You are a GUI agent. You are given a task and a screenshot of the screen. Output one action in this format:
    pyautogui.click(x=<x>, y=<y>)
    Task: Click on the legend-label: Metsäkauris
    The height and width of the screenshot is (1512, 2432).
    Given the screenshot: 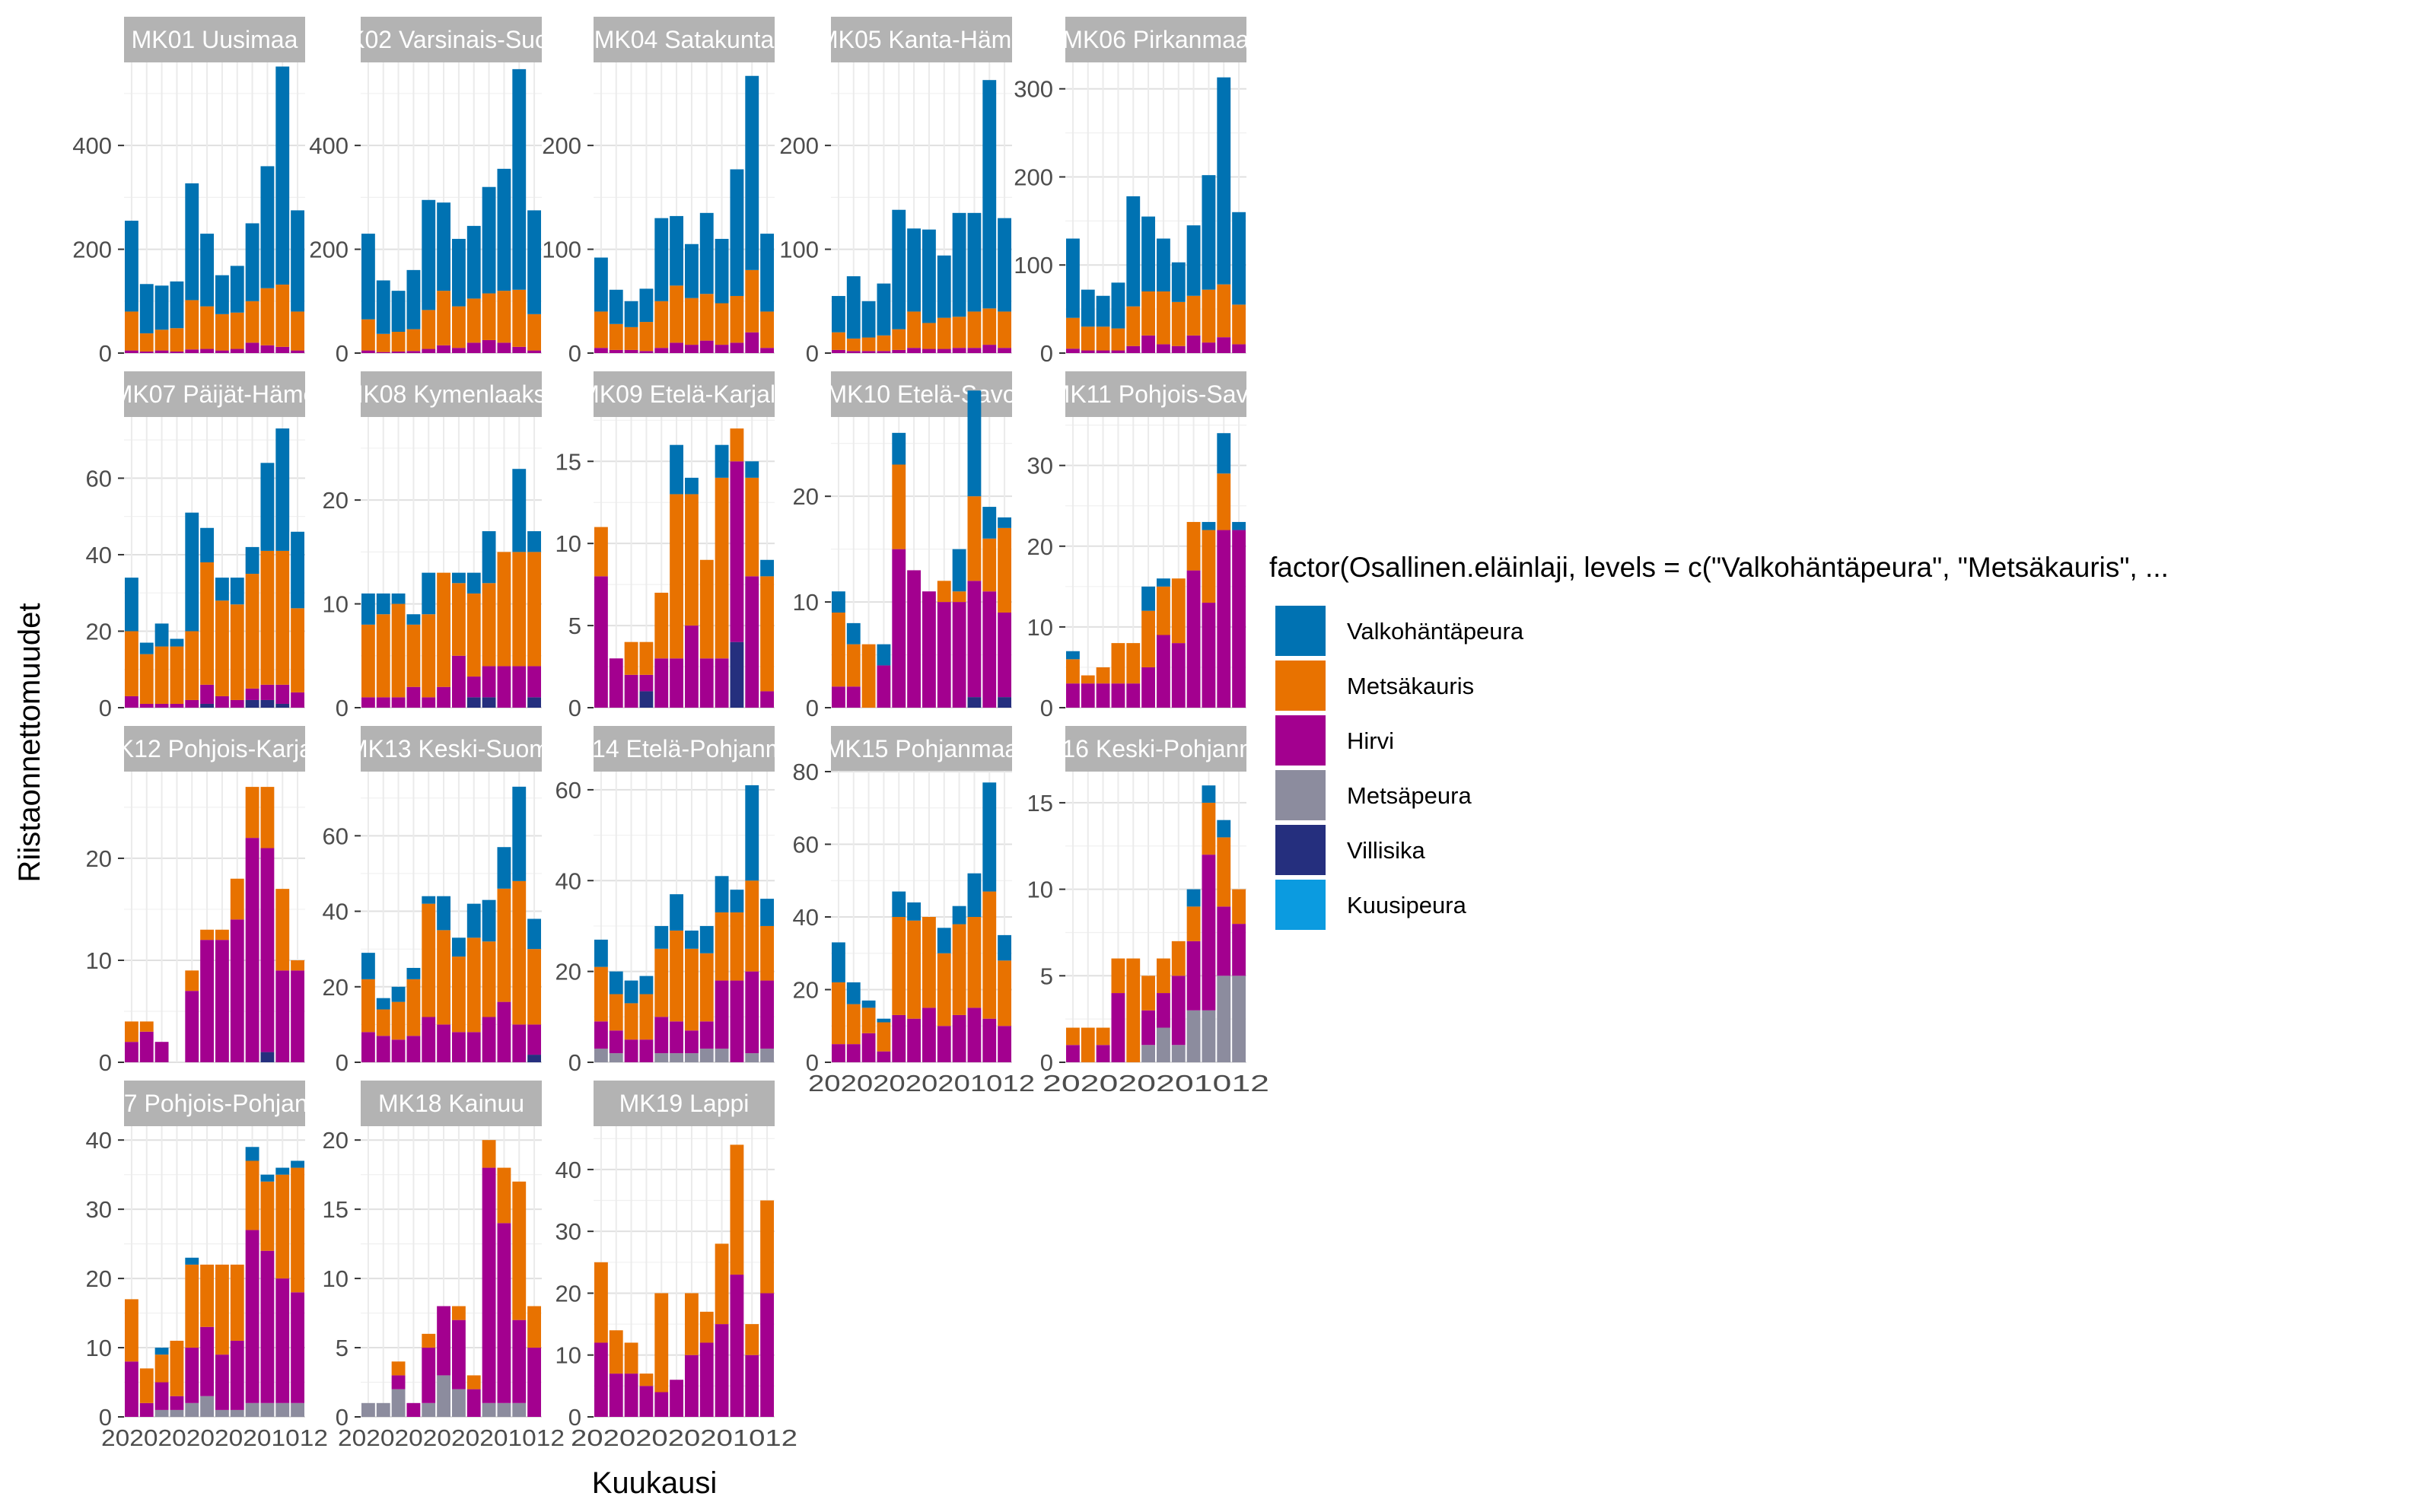 What is the action you would take?
    pyautogui.click(x=1411, y=686)
    